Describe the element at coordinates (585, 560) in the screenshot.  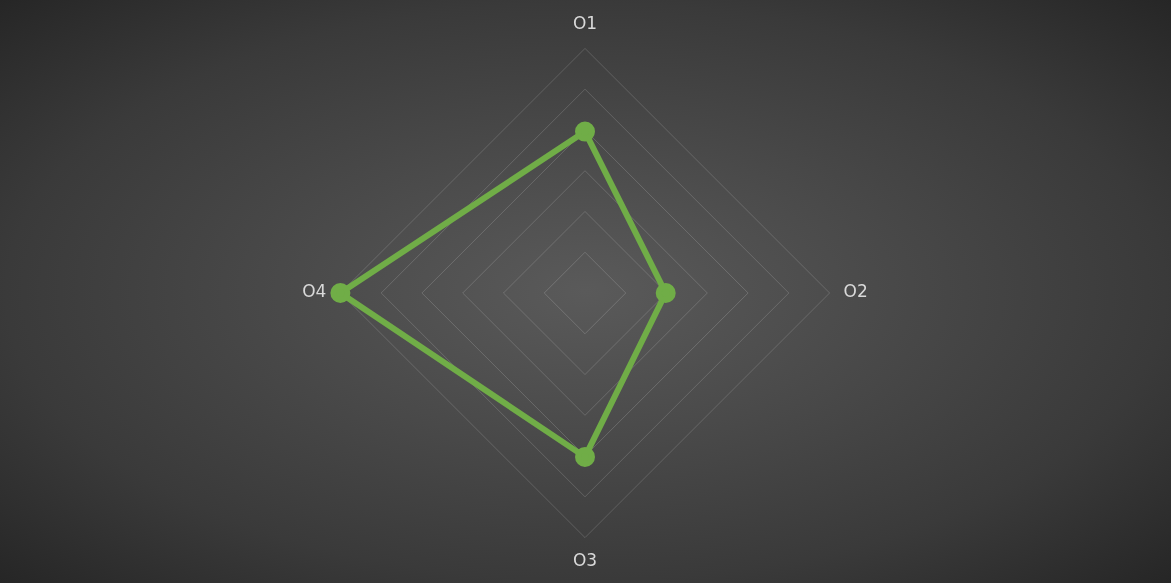
I see `spoke-label: O3` at that location.